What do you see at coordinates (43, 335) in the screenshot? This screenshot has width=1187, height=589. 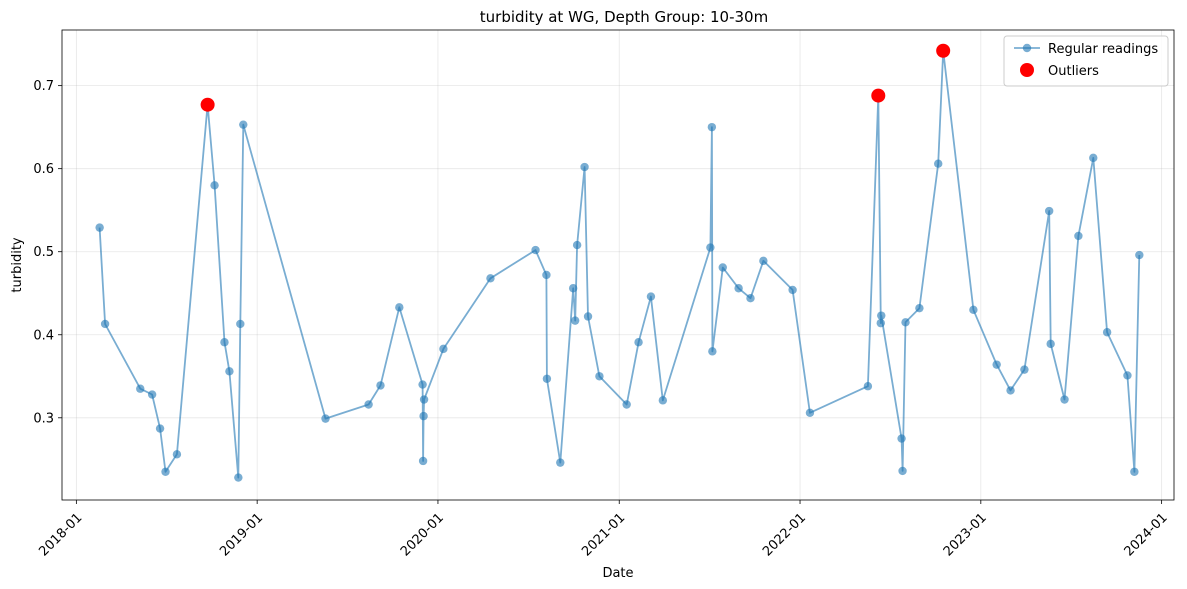 I see `y-tick-label: 0.4` at bounding box center [43, 335].